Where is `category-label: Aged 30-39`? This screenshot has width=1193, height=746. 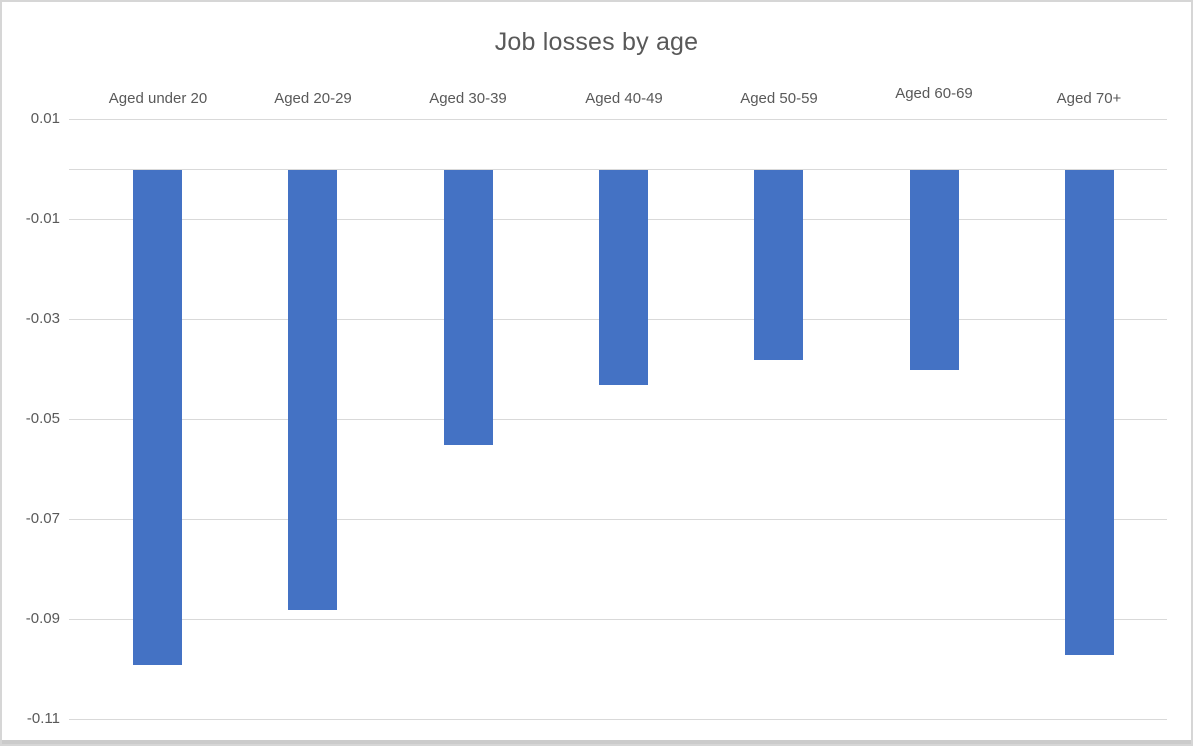
category-label: Aged 30-39 is located at coordinates (468, 98).